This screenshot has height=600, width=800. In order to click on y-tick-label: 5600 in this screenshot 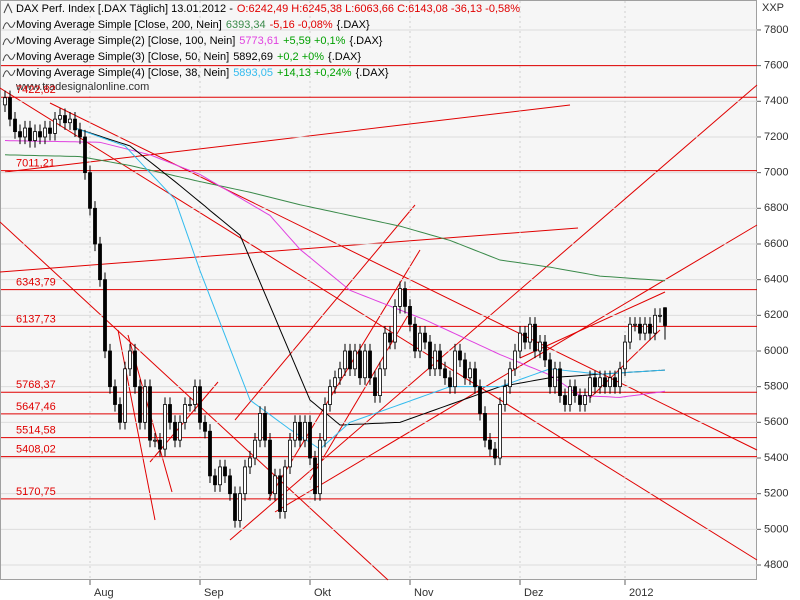, I will do `click(776, 422)`.